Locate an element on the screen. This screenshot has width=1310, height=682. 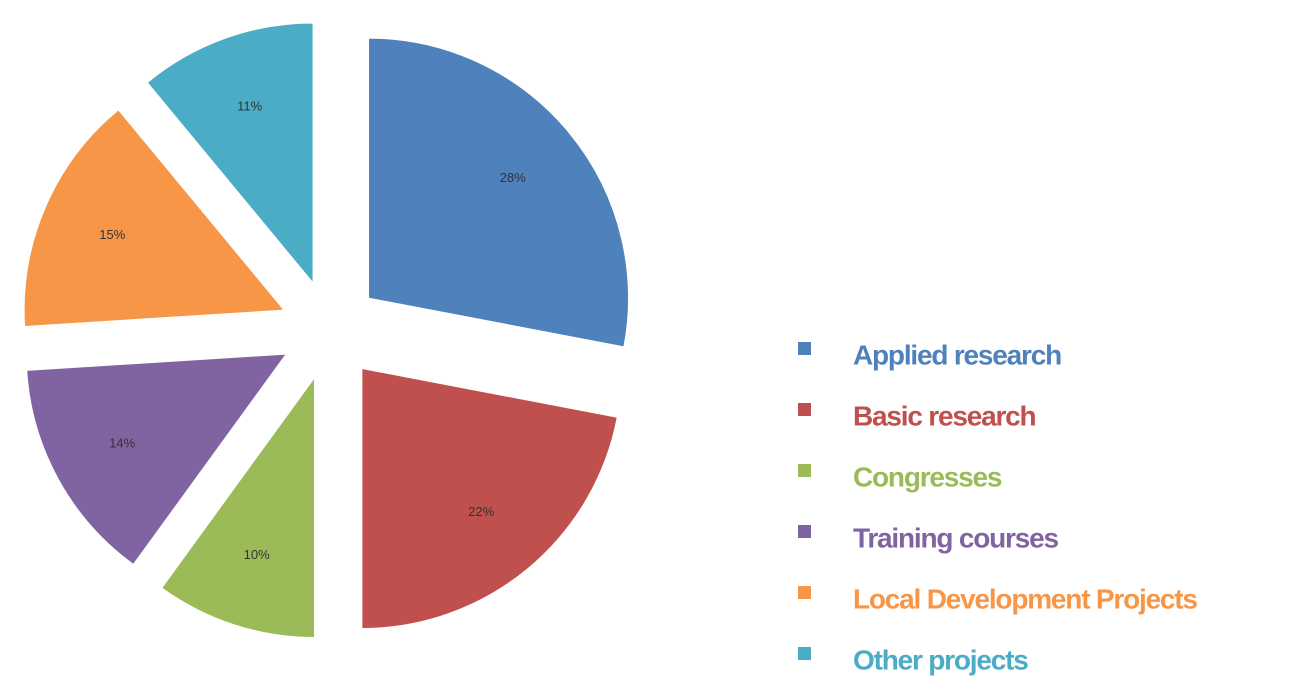
legend-label: Congresses is located at coordinates (927, 476).